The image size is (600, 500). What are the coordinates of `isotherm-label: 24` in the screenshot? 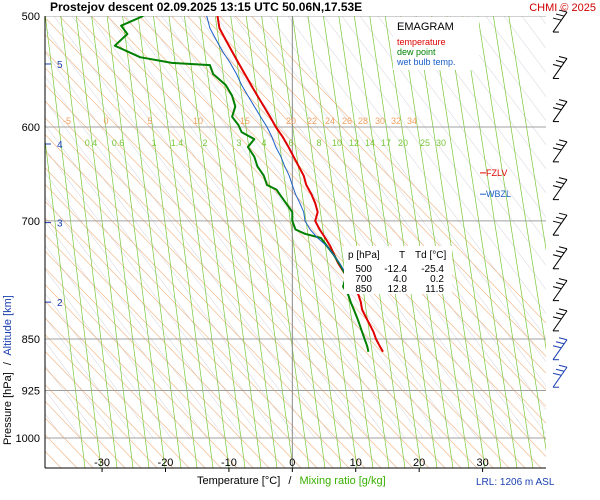 It's located at (330, 121).